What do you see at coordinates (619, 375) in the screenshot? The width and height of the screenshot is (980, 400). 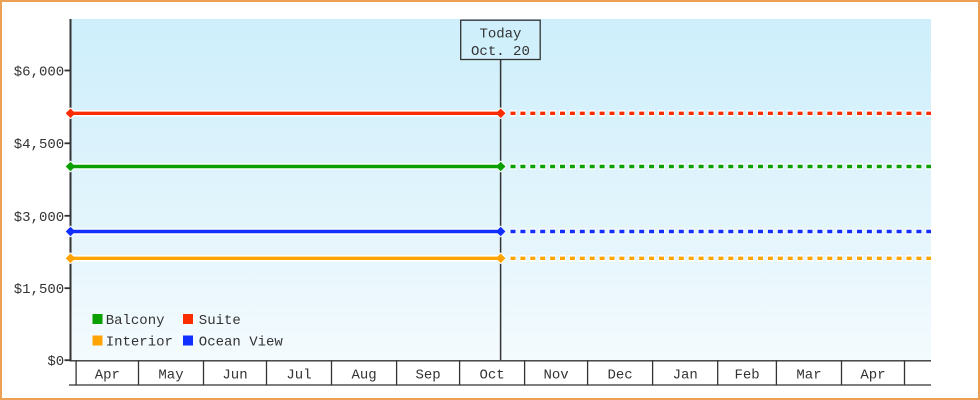 I see `svg-text: Dec` at bounding box center [619, 375].